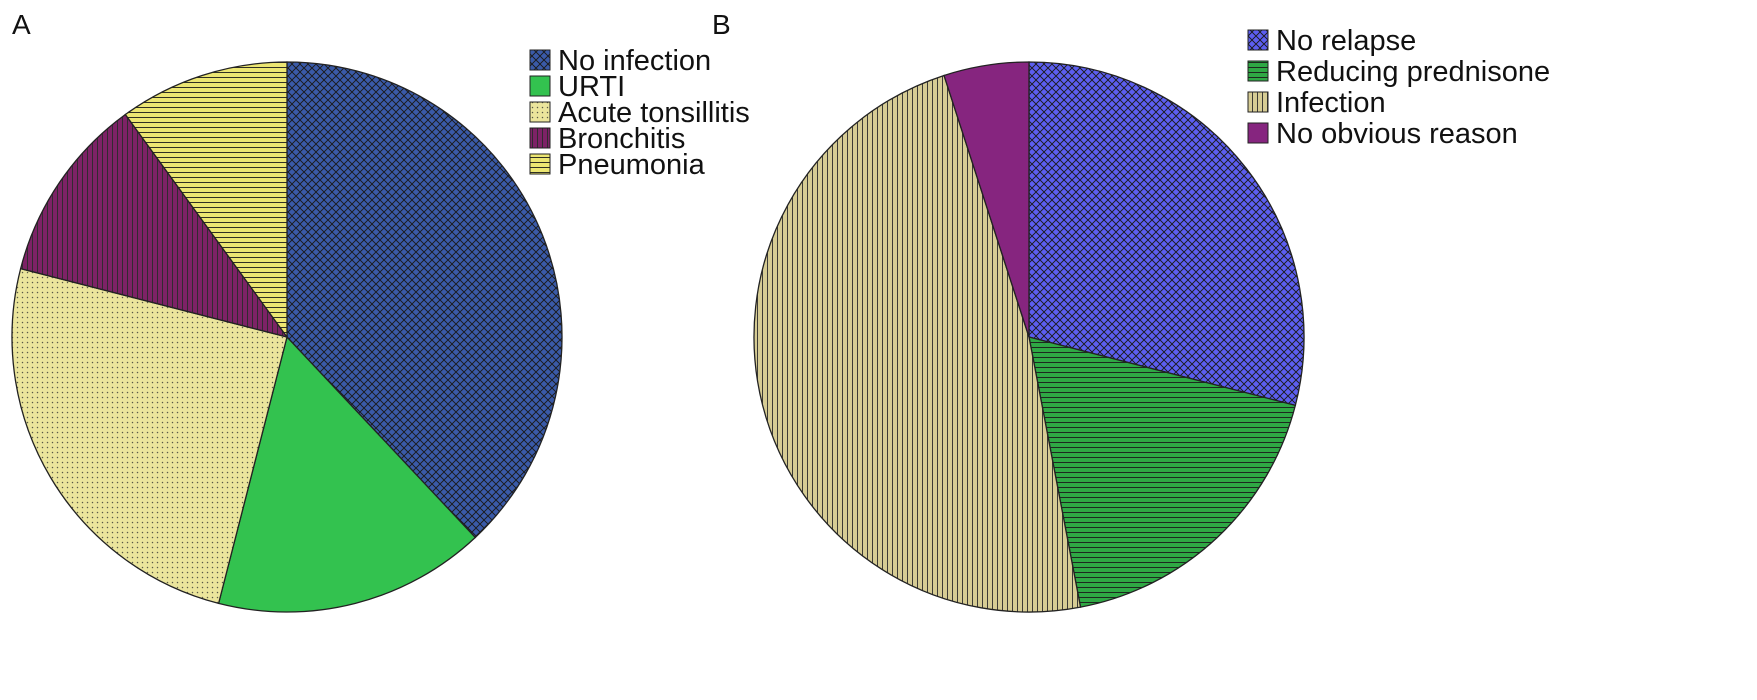 The height and width of the screenshot is (700, 1757). I want to click on legend-b-label-no-obvious-reason: No obvious reason, so click(1397, 134).